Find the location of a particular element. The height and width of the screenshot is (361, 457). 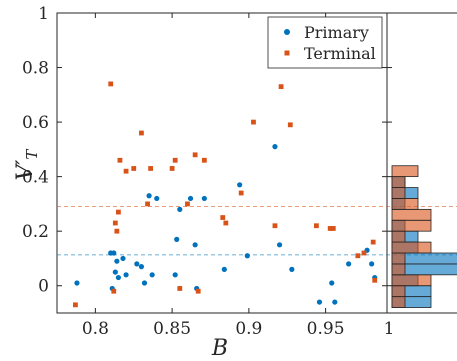

x-axis-label: B is located at coordinates (219, 348).